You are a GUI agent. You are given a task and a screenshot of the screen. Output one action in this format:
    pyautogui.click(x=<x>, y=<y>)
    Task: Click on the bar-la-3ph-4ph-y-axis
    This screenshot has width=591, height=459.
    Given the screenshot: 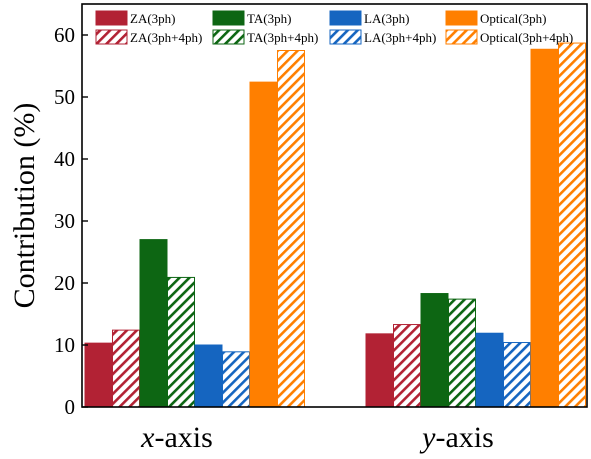 What is the action you would take?
    pyautogui.click(x=517, y=375)
    